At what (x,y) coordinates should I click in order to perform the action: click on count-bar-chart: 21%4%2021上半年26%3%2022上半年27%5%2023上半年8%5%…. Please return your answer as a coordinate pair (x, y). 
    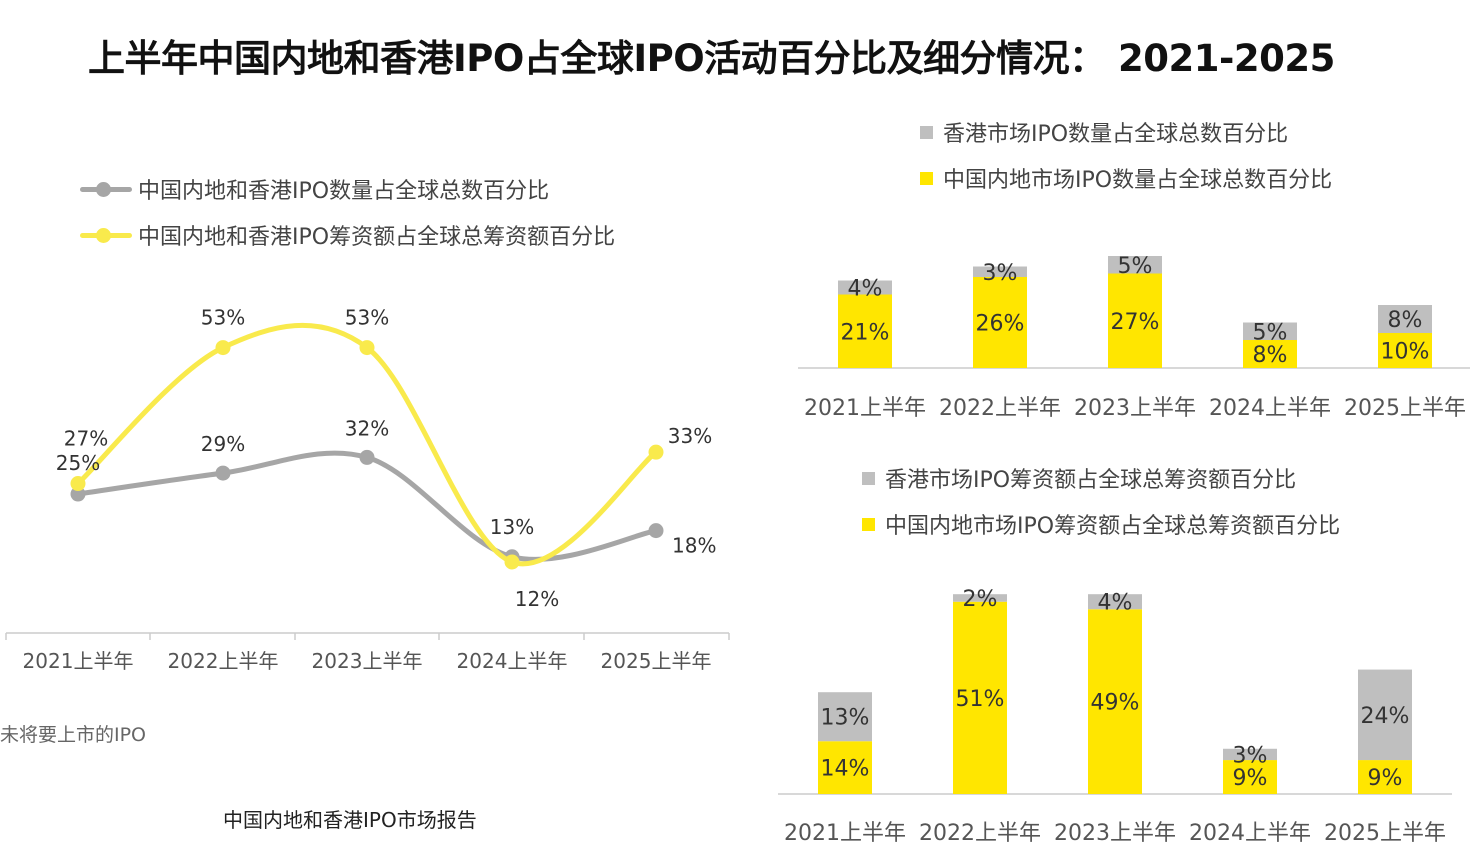
    Looking at the image, I should click on (1134, 337).